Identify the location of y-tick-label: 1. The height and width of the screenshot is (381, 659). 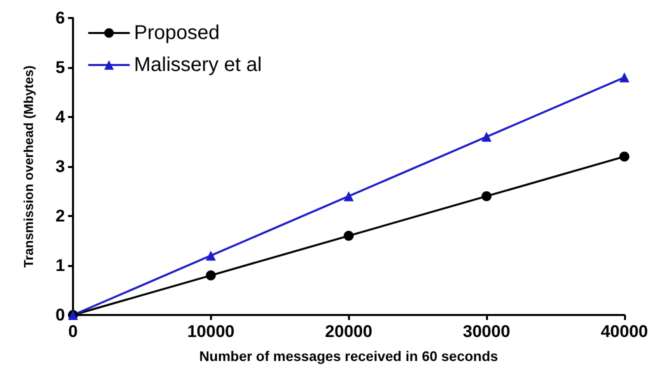
(60, 265).